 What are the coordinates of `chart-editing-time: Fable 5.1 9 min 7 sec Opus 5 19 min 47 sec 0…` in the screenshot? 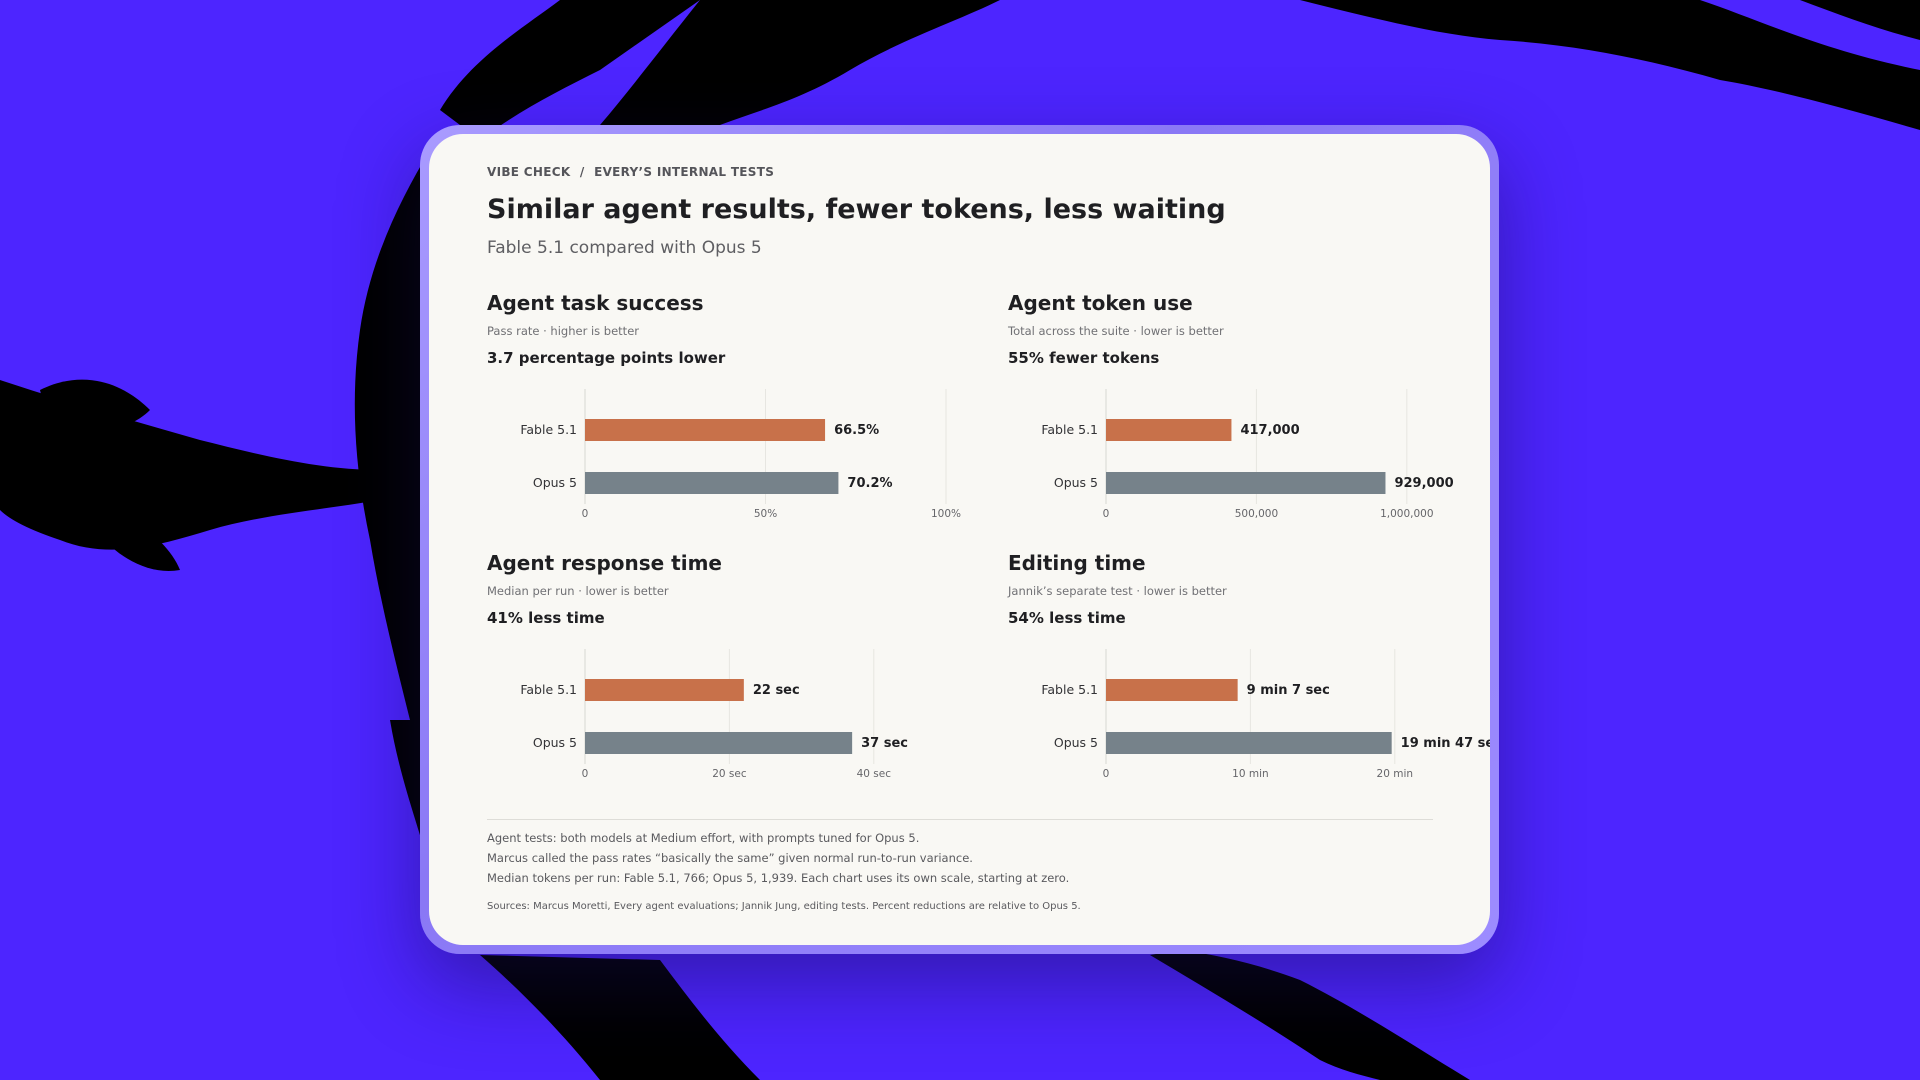 It's located at (1265, 714).